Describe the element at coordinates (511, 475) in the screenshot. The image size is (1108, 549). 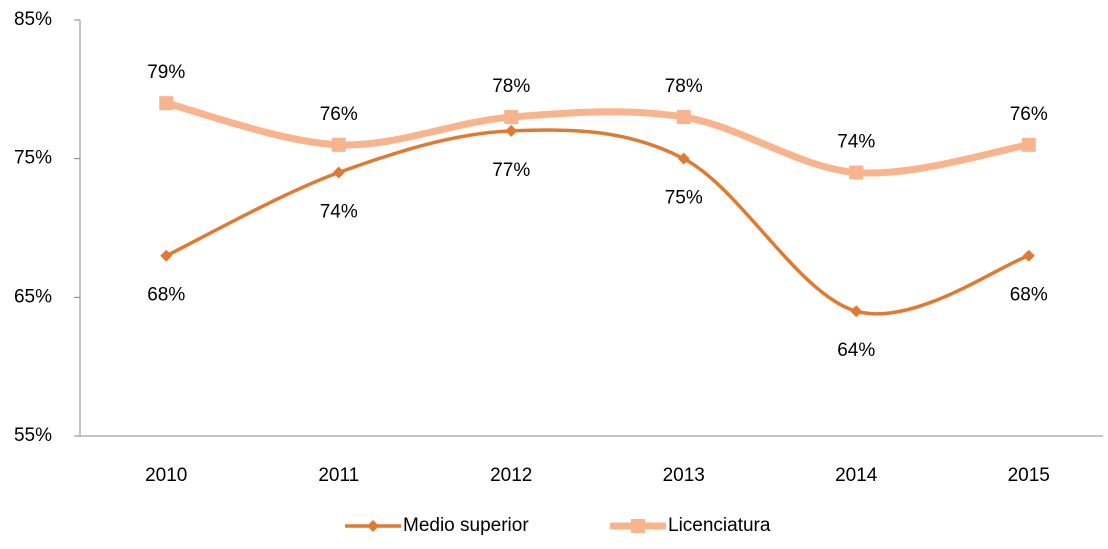
I see `x-tick-label: 2012` at that location.